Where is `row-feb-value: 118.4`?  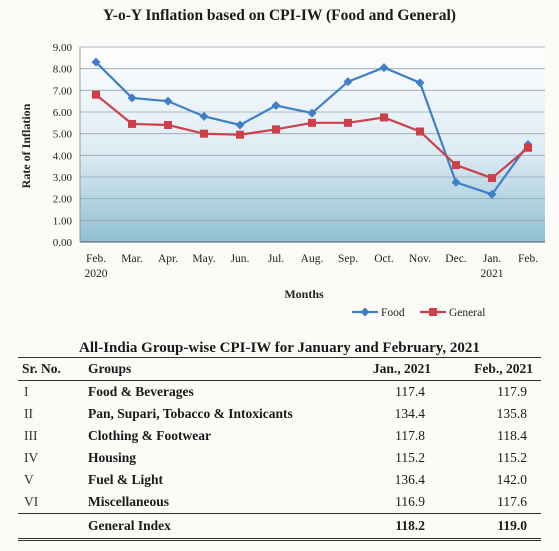 row-feb-value: 118.4 is located at coordinates (512, 435).